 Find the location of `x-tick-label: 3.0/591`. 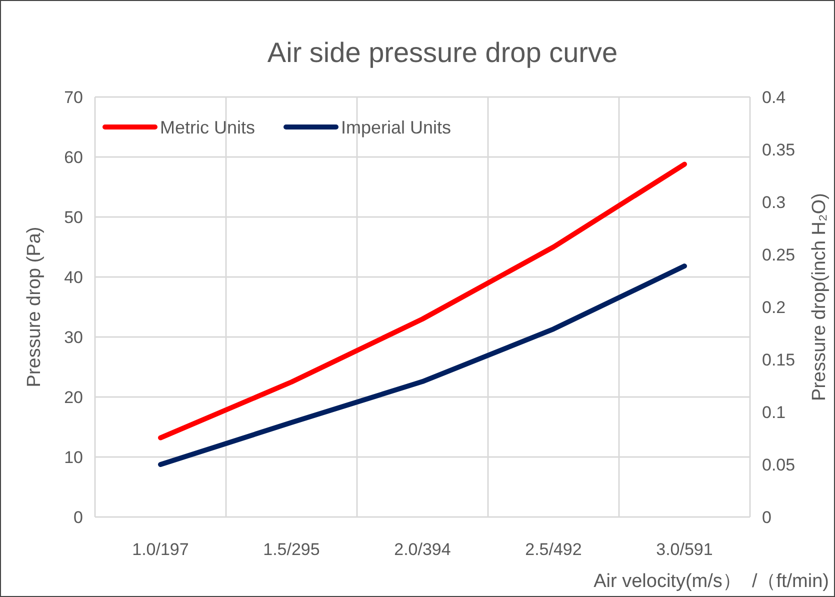

x-tick-label: 3.0/591 is located at coordinates (684, 549).